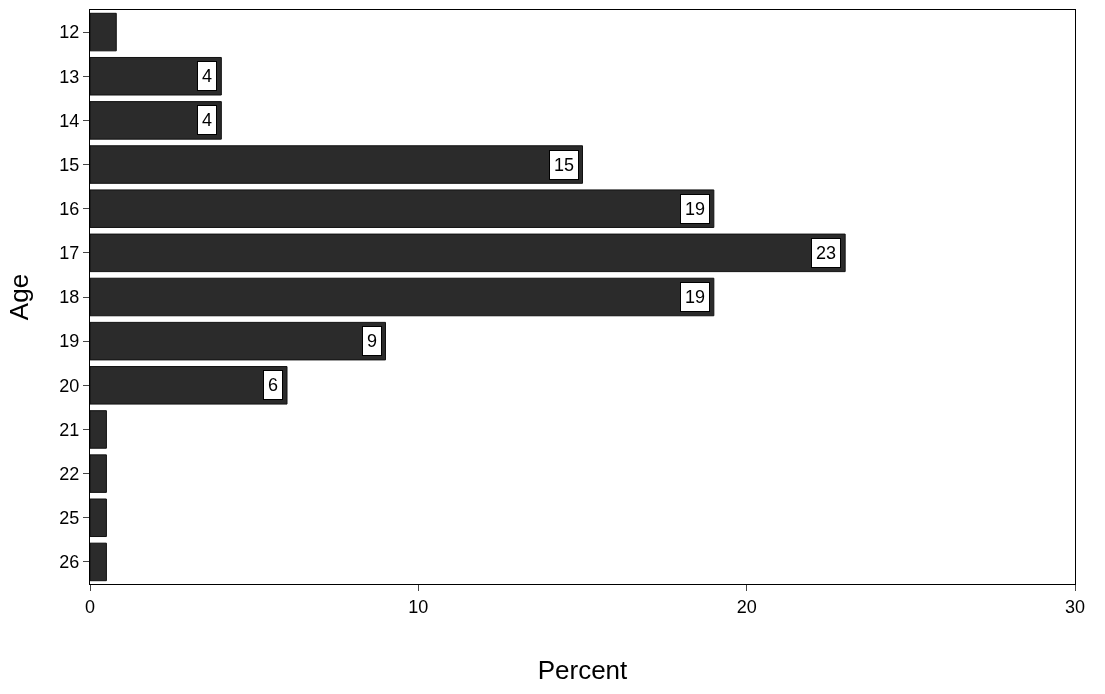 This screenshot has width=1105, height=694. What do you see at coordinates (1075, 606) in the screenshot?
I see `x-tick-label: 30` at bounding box center [1075, 606].